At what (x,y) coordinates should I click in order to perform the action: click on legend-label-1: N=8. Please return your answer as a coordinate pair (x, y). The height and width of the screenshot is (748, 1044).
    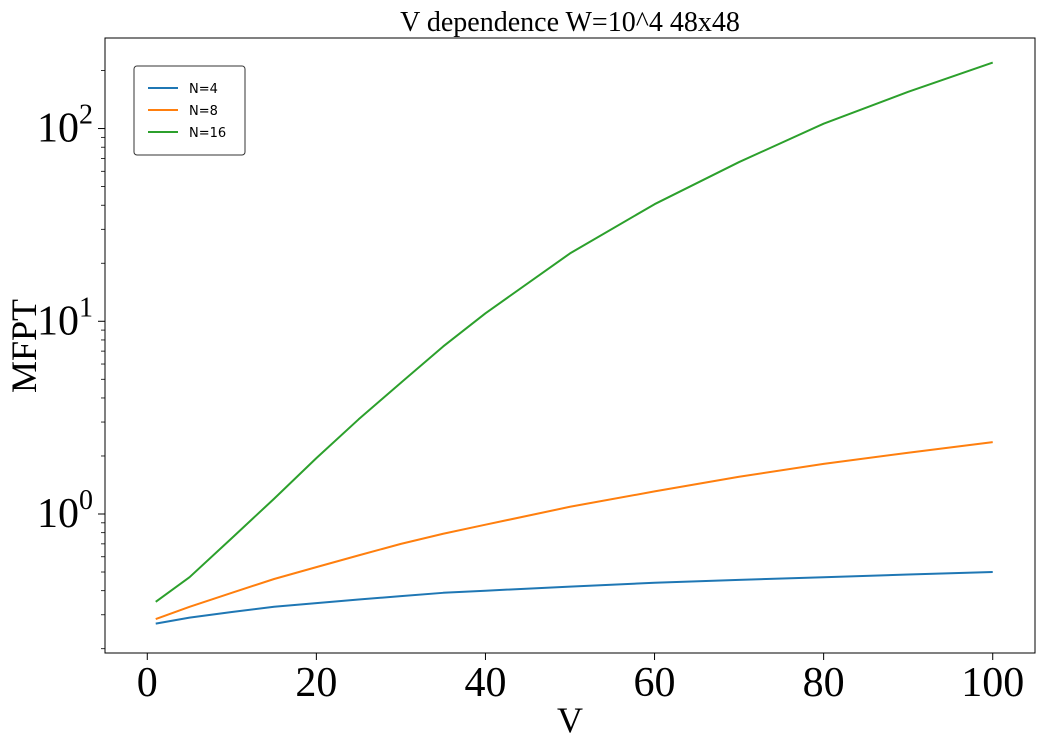
    Looking at the image, I should click on (203, 111).